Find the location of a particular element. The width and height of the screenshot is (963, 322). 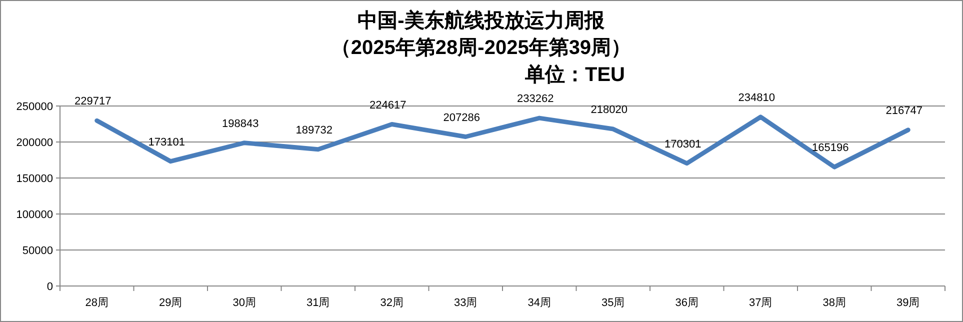

x-tick-label: 38周 is located at coordinates (834, 303).